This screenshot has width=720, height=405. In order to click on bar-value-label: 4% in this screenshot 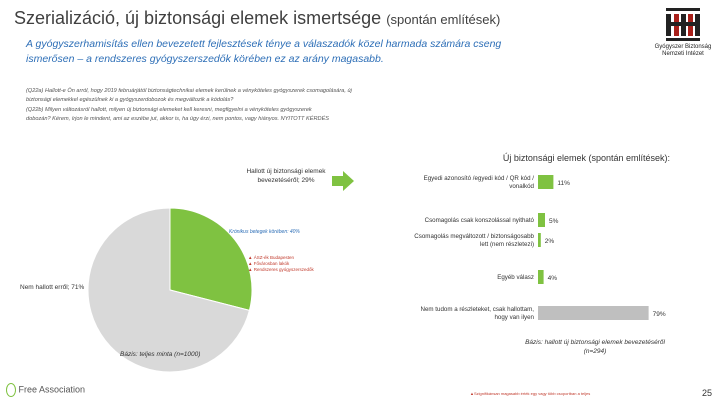, I will do `click(553, 278)`.